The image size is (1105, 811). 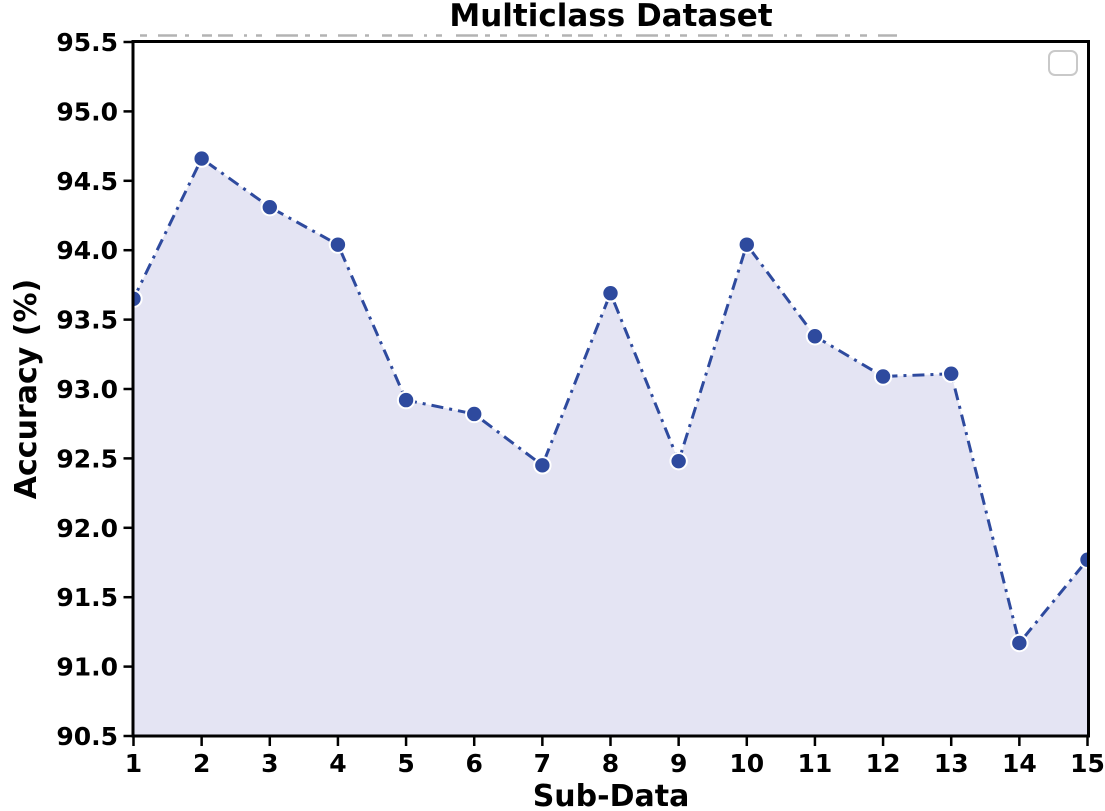 I want to click on x-tick-label: 4, so click(x=337, y=763).